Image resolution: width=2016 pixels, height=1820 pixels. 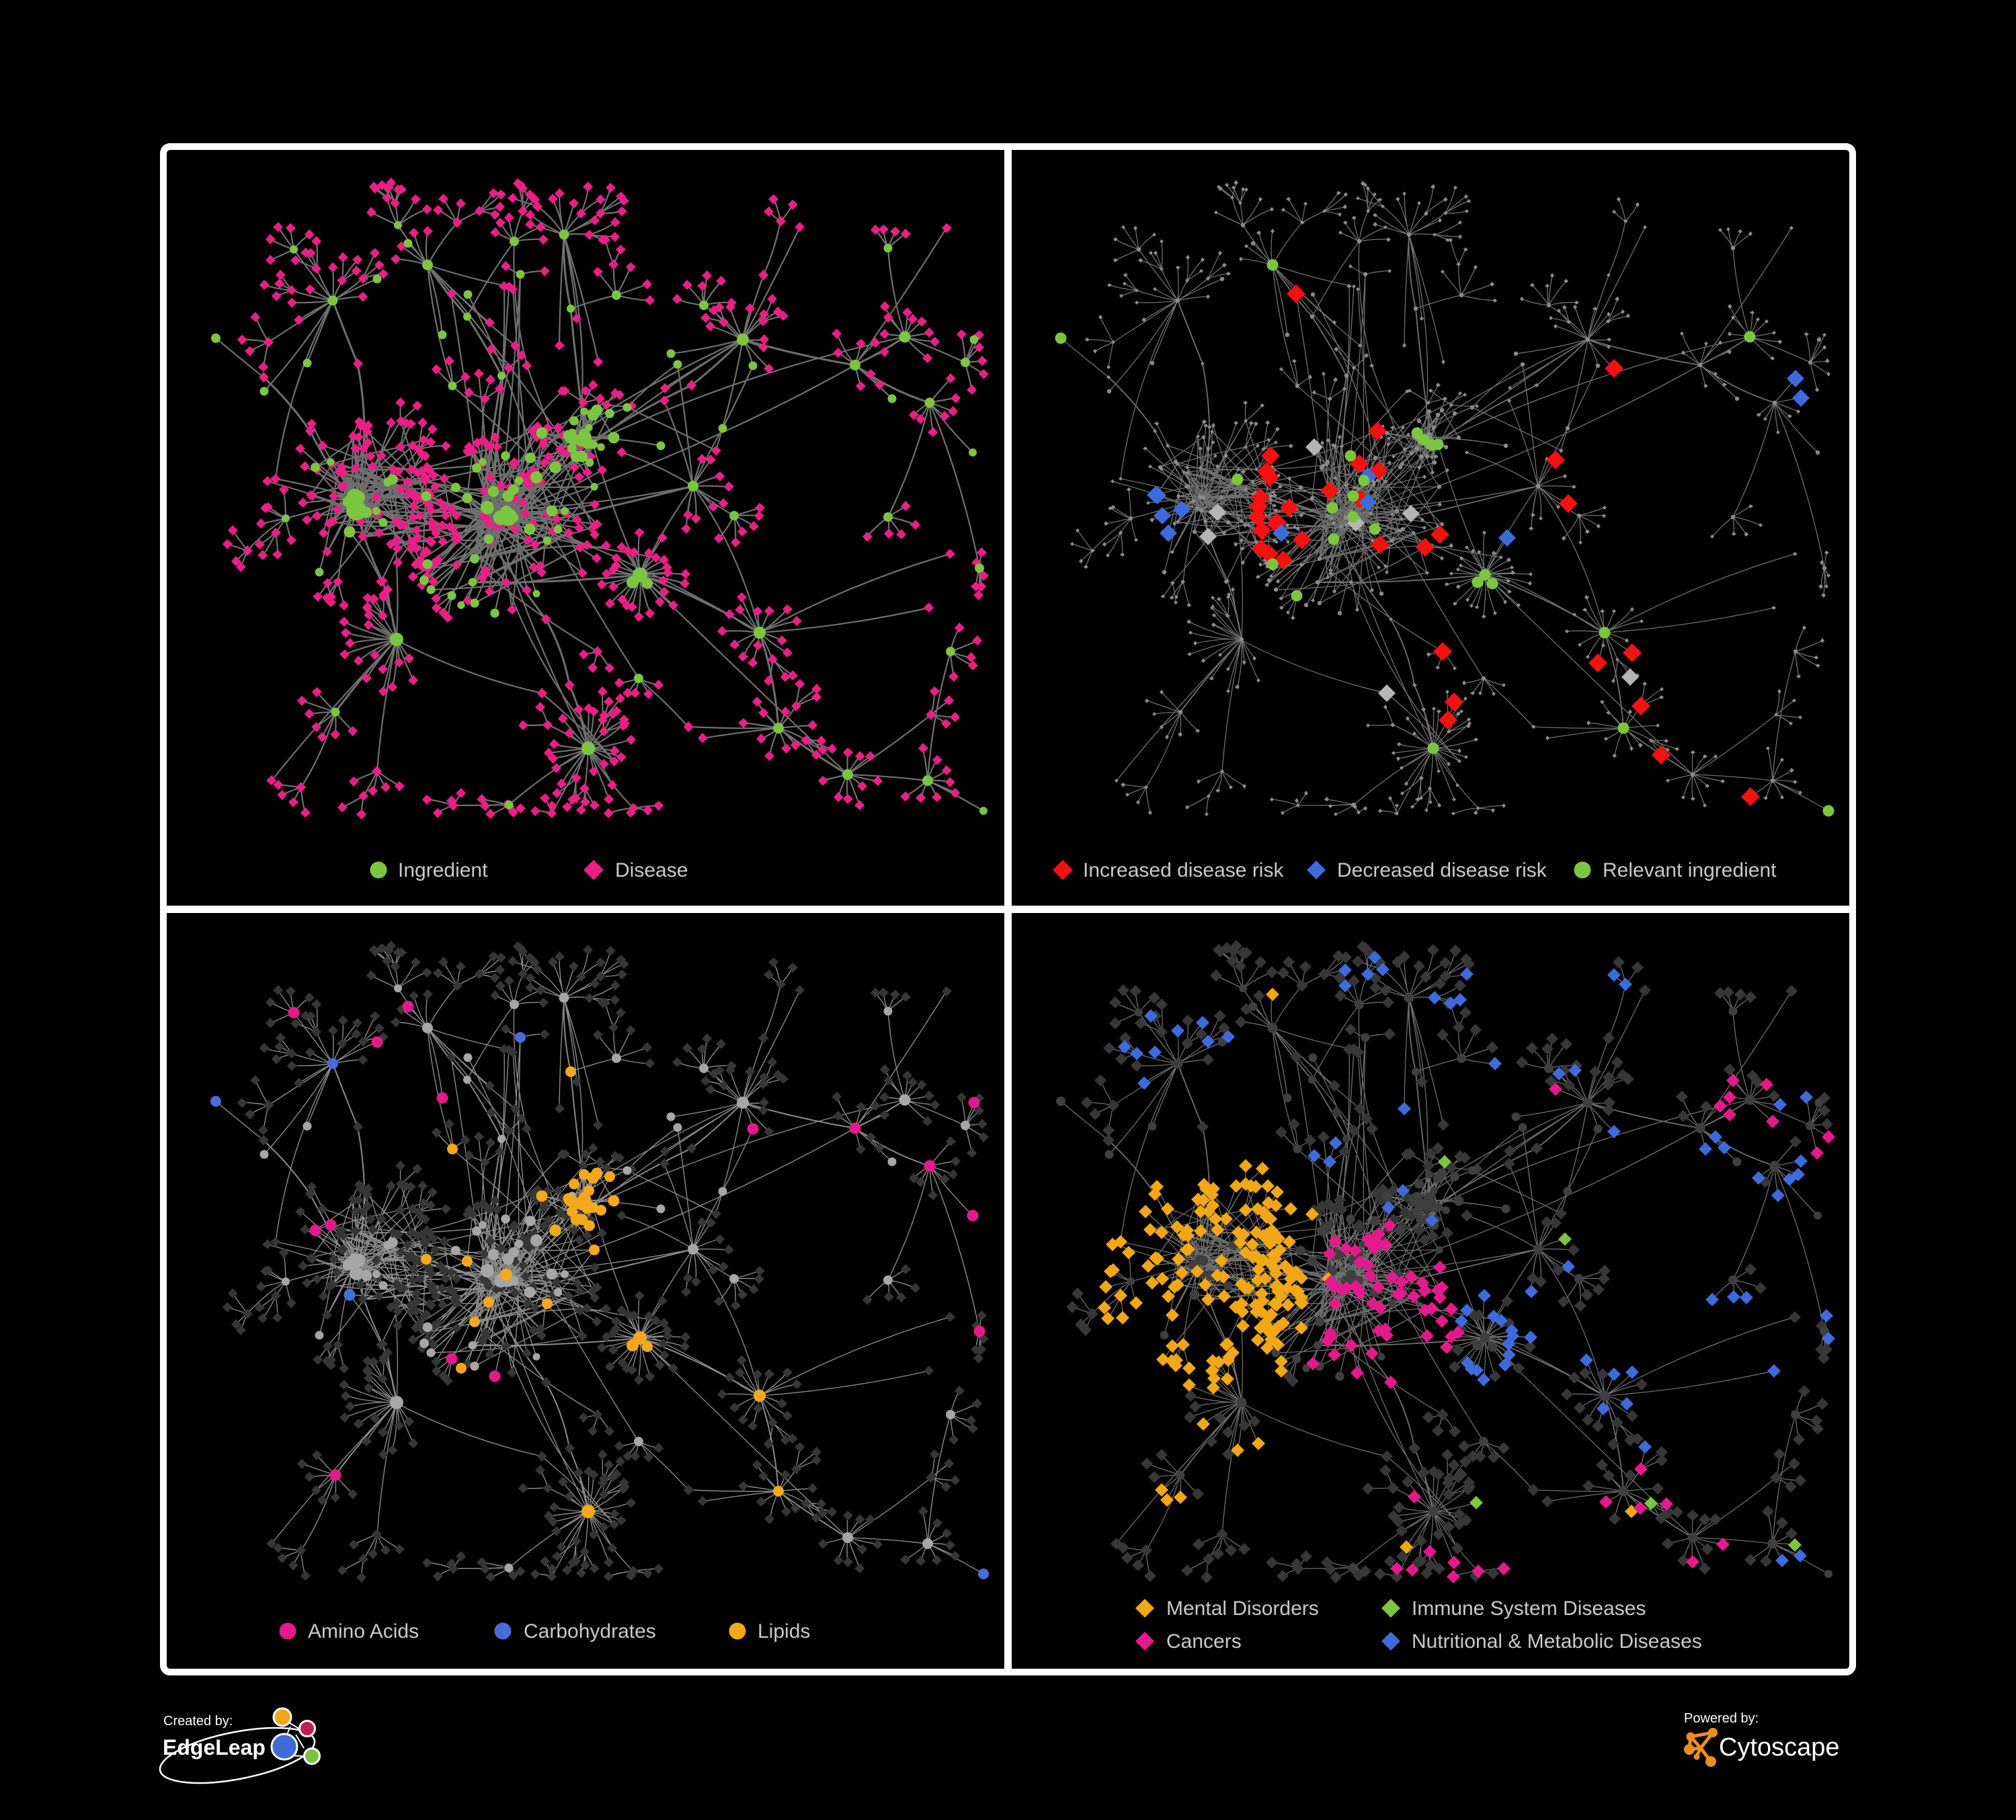 What do you see at coordinates (1242, 1608) in the screenshot?
I see `svg-text: Mental Disorders` at bounding box center [1242, 1608].